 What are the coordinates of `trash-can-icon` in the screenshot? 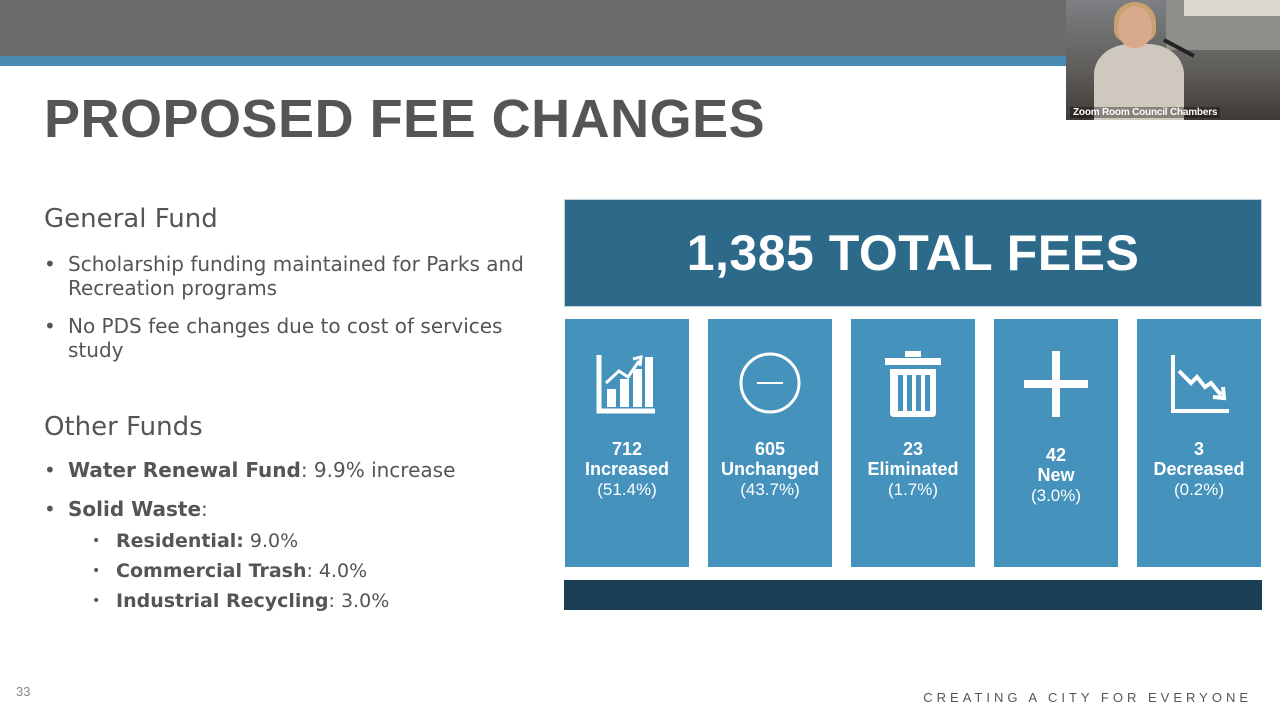 It's located at (913, 384).